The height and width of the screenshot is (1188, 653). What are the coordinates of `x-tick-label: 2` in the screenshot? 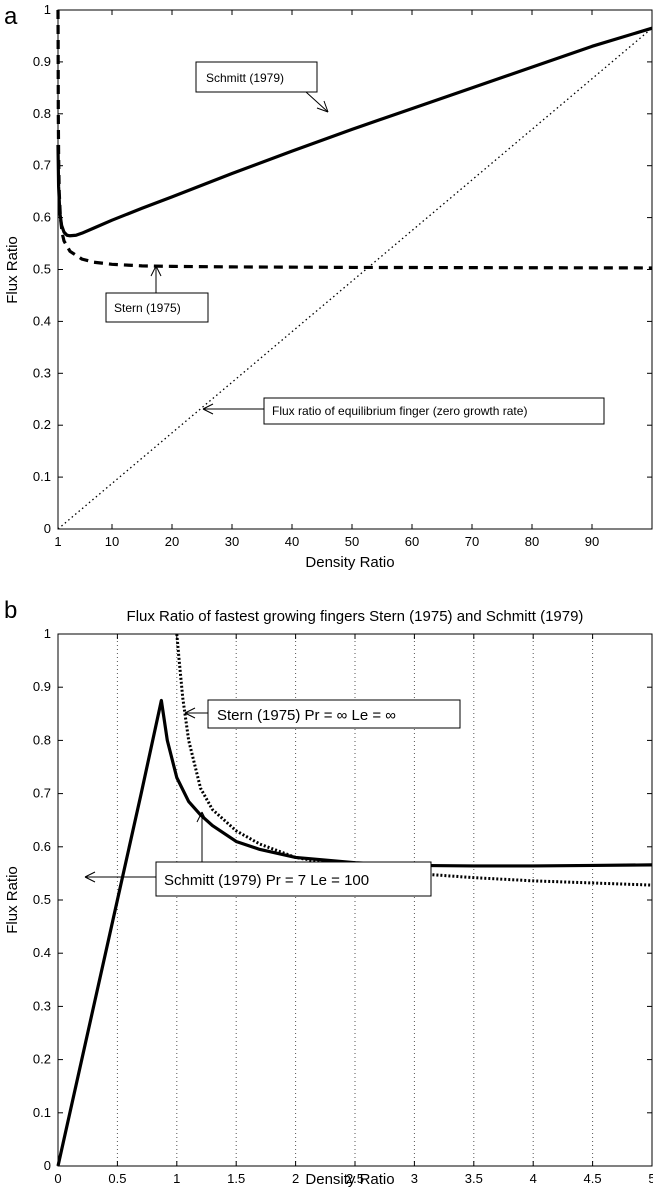 It's located at (295, 1178).